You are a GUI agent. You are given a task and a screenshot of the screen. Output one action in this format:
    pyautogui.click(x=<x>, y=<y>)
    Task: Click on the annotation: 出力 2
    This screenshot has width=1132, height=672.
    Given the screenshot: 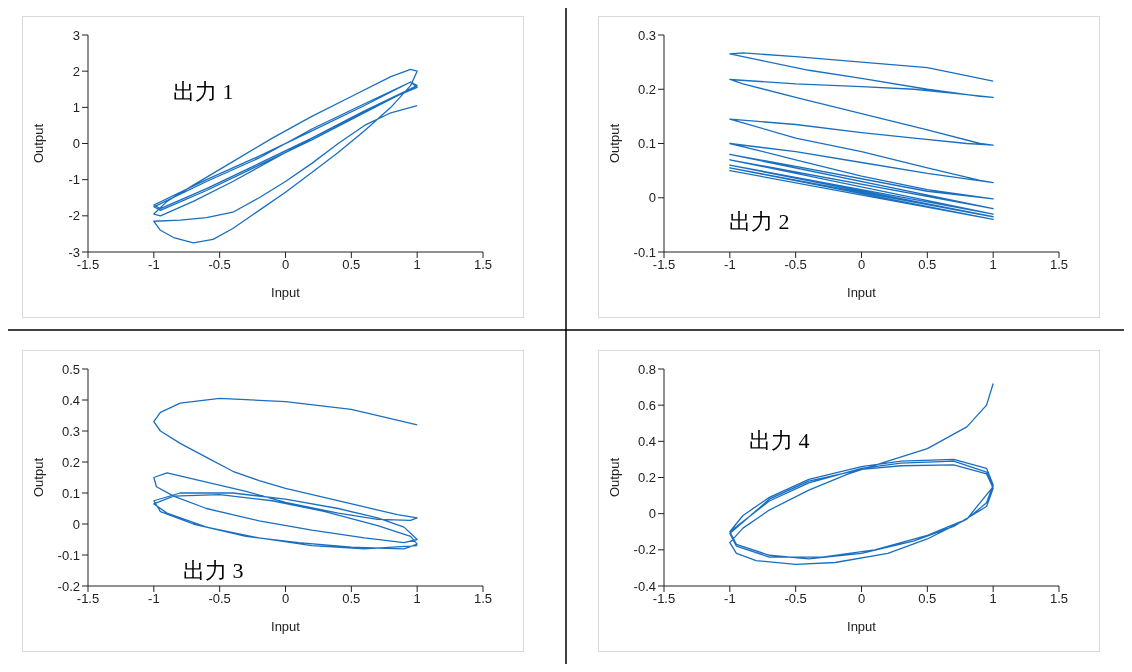 What is the action you would take?
    pyautogui.click(x=759, y=222)
    